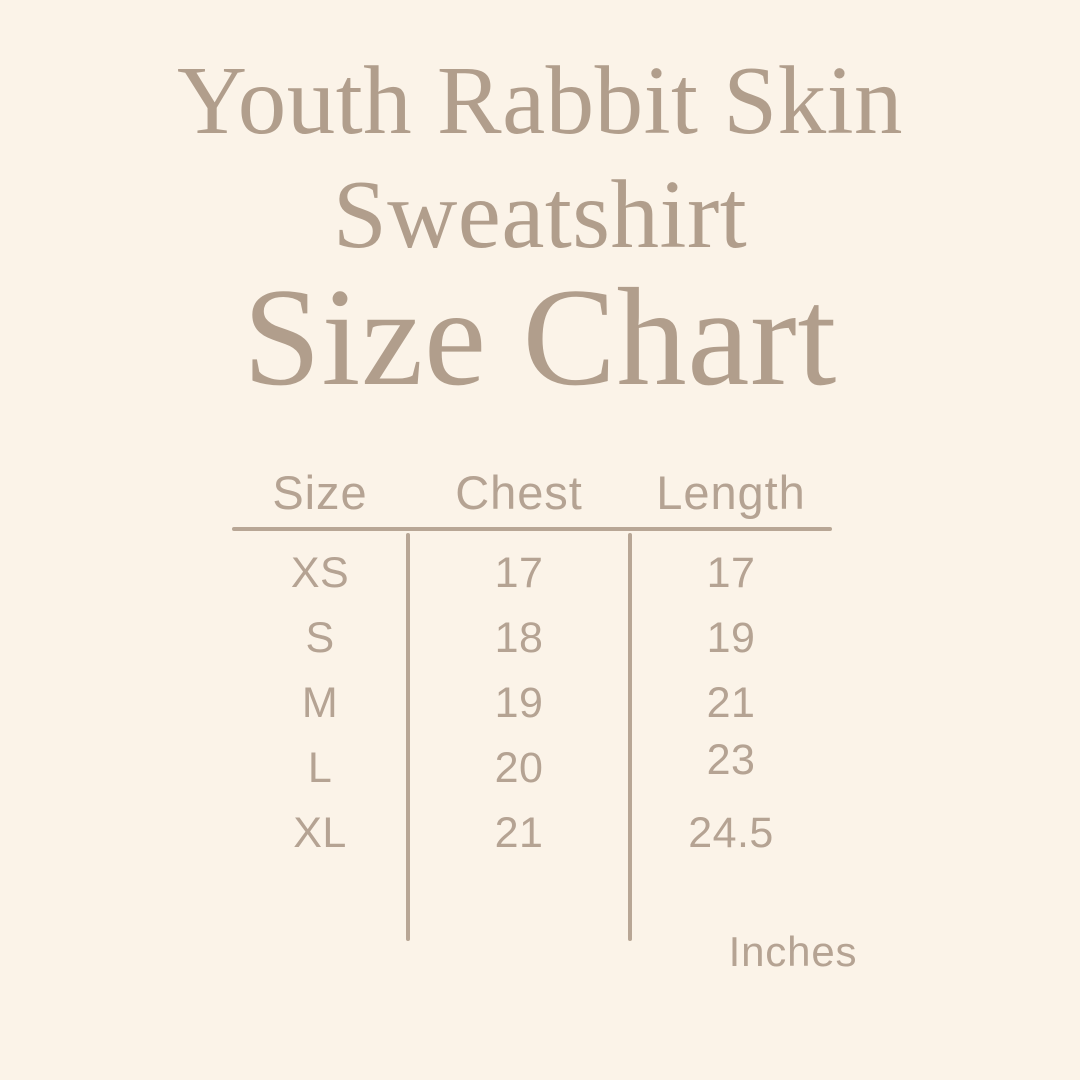 This screenshot has width=1080, height=1080. Describe the element at coordinates (540, 214) in the screenshot. I see `product-title-line-2: Sweatshirt` at that location.